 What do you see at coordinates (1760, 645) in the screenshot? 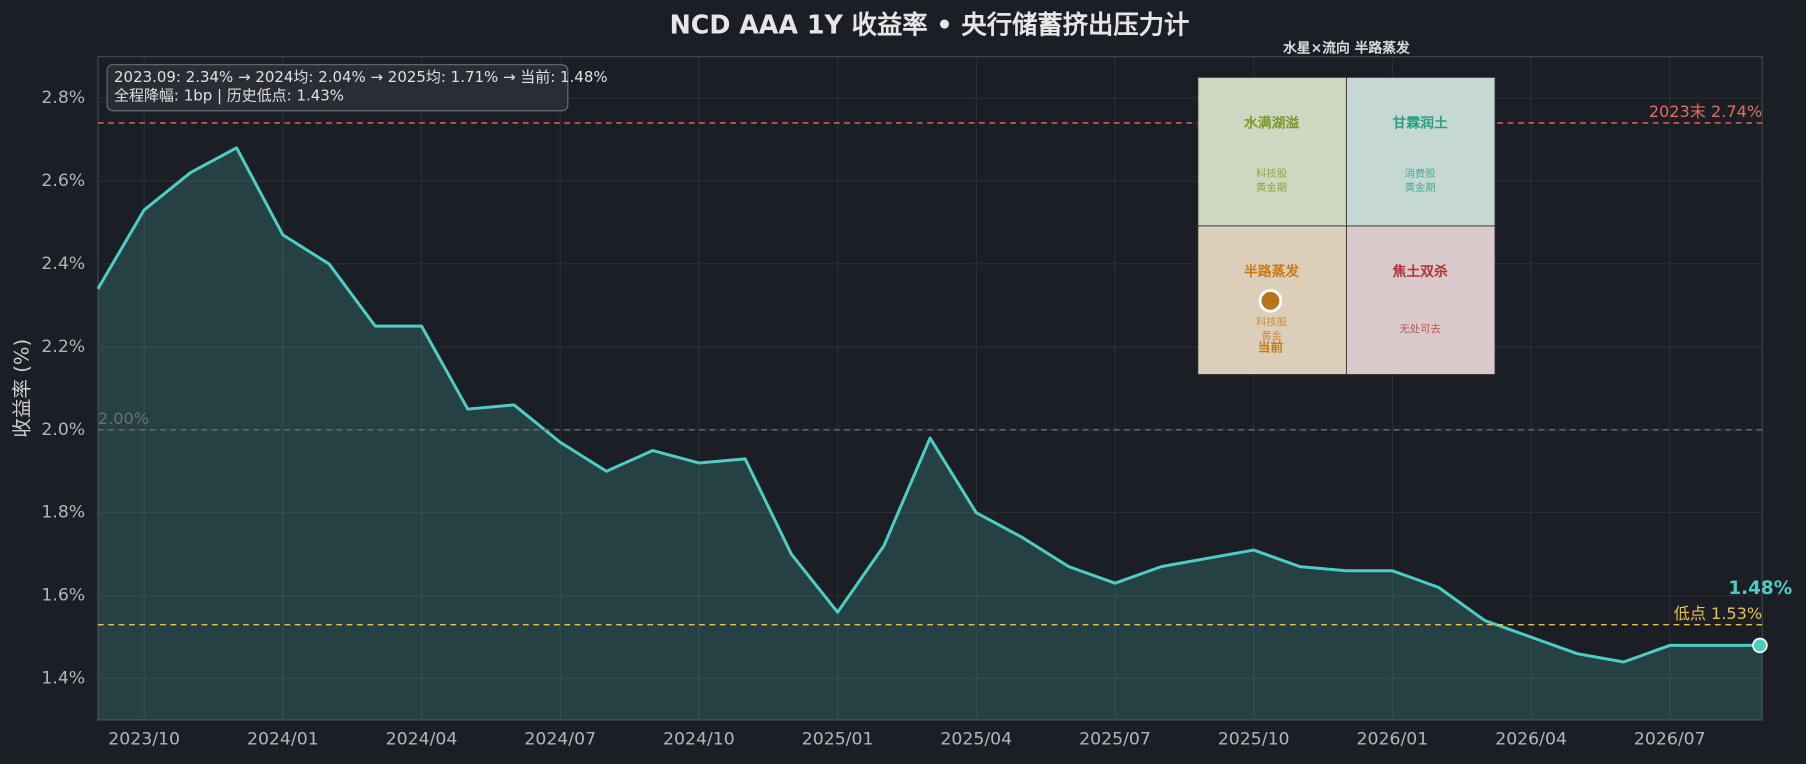
I see `end-marker` at bounding box center [1760, 645].